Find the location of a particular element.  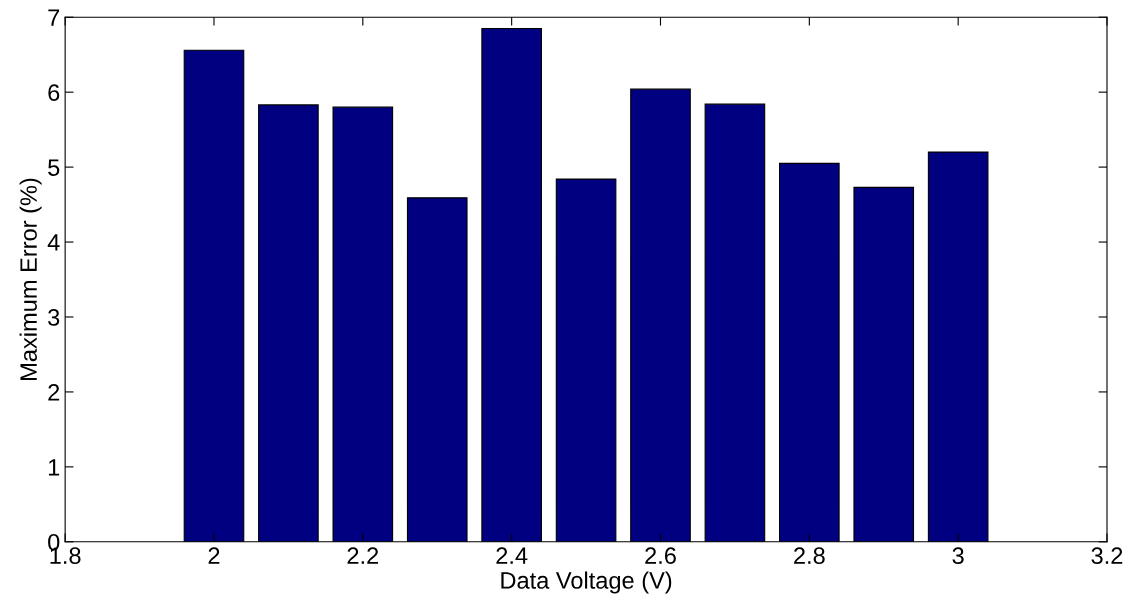

y-tick-label: 1 is located at coordinates (54, 467).